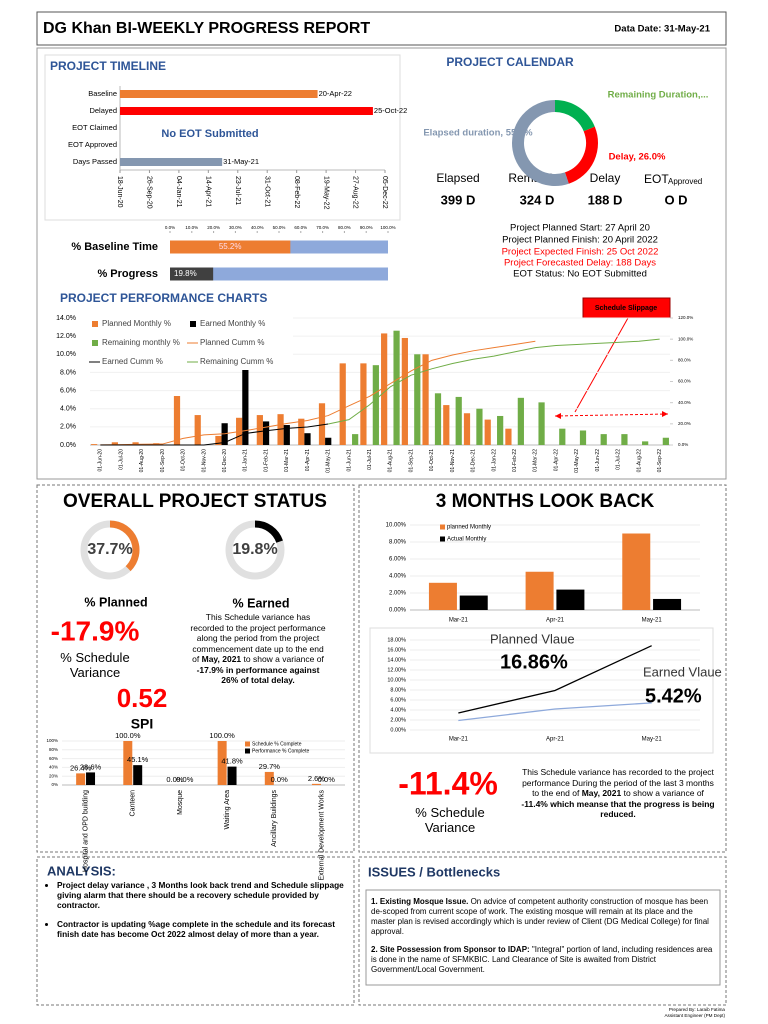 This screenshot has height=1024, width=768. Describe the element at coordinates (453, 461) in the screenshot. I see `x-tick-label: 01-Nov-21` at that location.